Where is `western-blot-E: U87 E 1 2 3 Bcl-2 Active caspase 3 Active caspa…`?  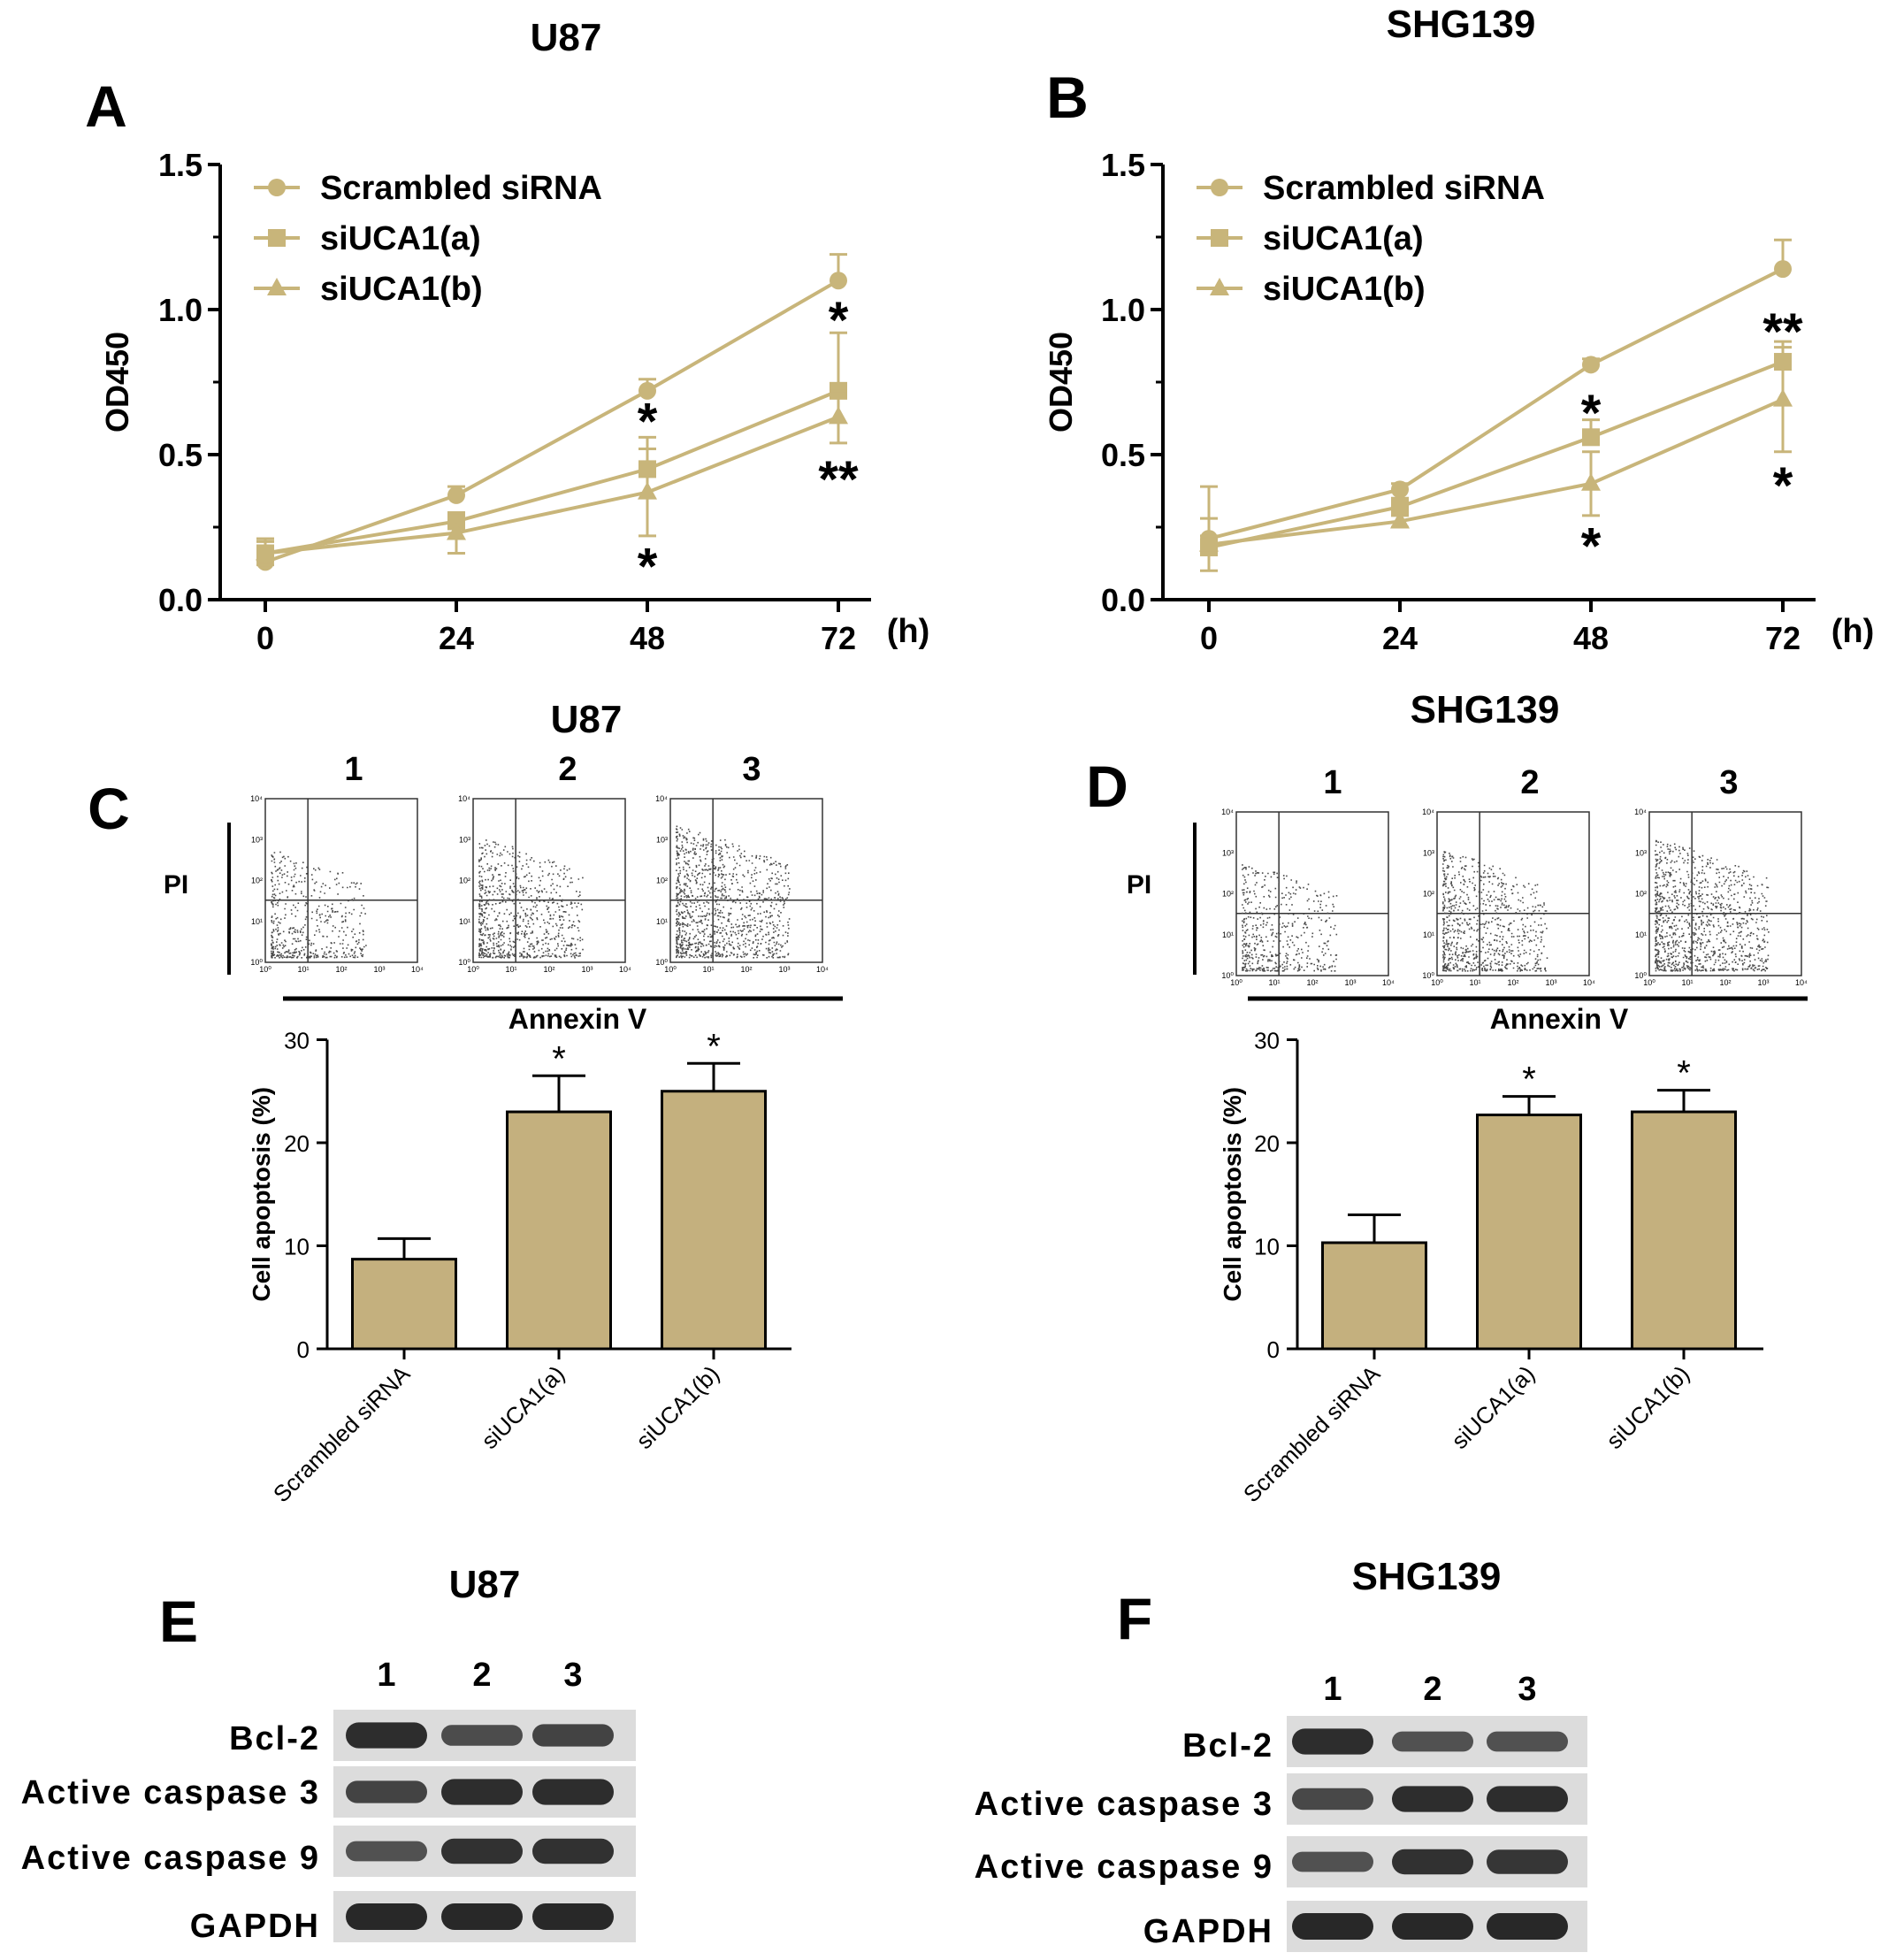 western-blot-E: U87 E 1 2 3 Bcl-2 Active caspase 3 Active caspa… is located at coordinates (328, 1754).